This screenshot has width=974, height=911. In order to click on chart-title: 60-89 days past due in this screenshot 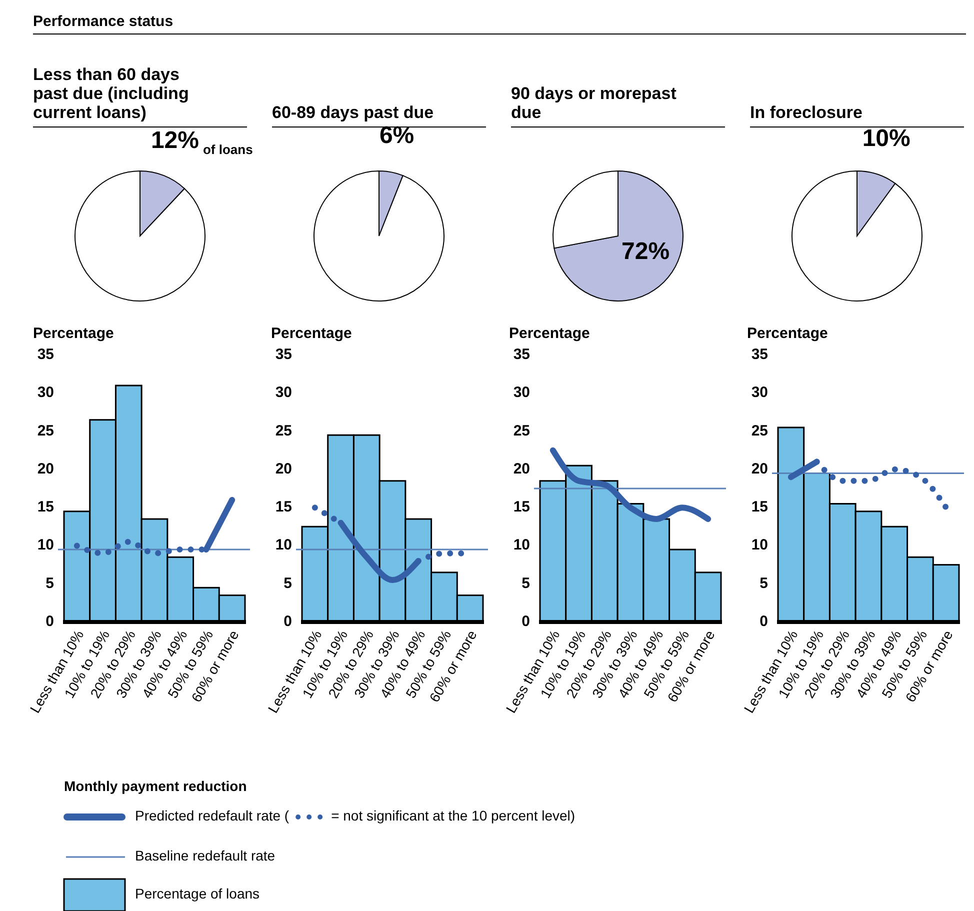, I will do `click(353, 112)`.